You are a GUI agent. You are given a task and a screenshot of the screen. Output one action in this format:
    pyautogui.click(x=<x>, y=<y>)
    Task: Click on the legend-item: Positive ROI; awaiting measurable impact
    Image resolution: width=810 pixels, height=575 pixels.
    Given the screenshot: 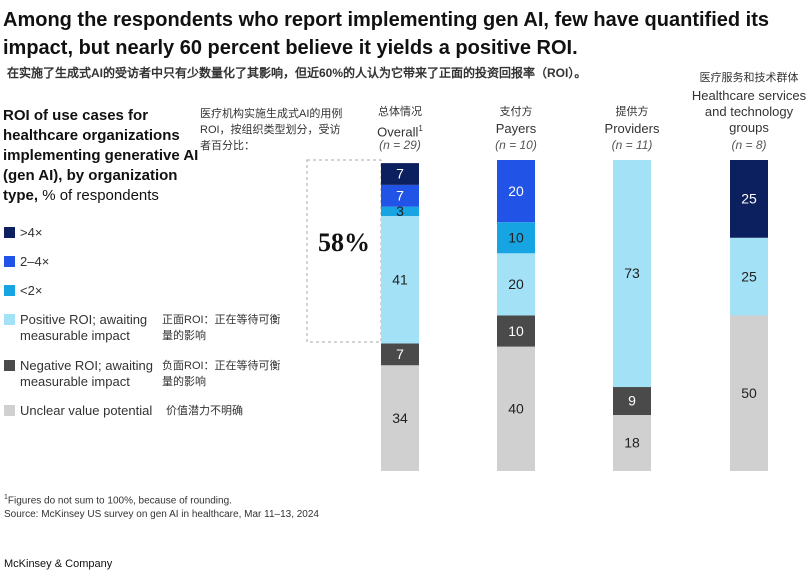 What is the action you would take?
    pyautogui.click(x=92, y=328)
    